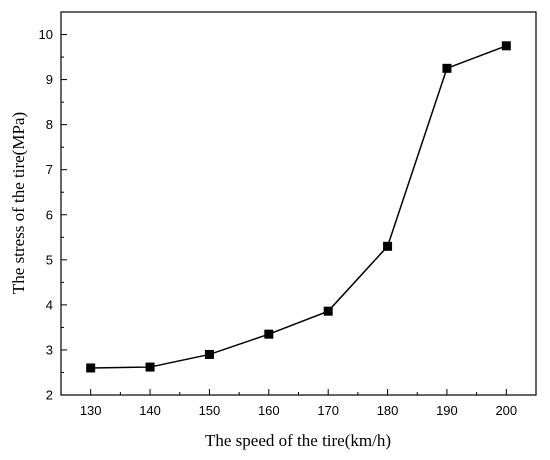 Image resolution: width=550 pixels, height=460 pixels. What do you see at coordinates (506, 410) in the screenshot?
I see `x-tick-label: 200` at bounding box center [506, 410].